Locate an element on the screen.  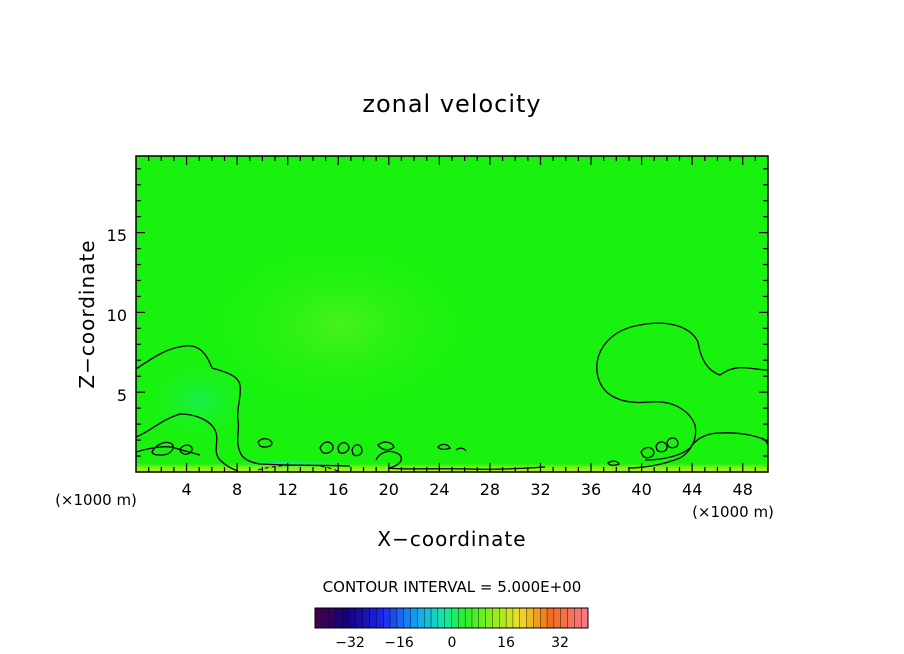
contour-interval-label: CONTOUR INTERVAL = 5.000E+00 is located at coordinates (452, 587).